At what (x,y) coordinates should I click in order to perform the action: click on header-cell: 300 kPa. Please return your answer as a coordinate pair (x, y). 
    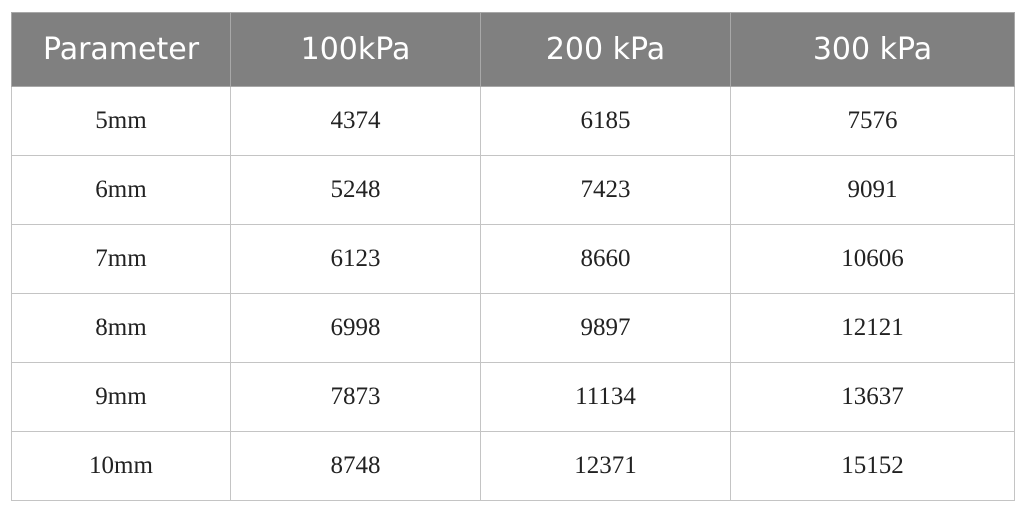
    Looking at the image, I should click on (872, 49).